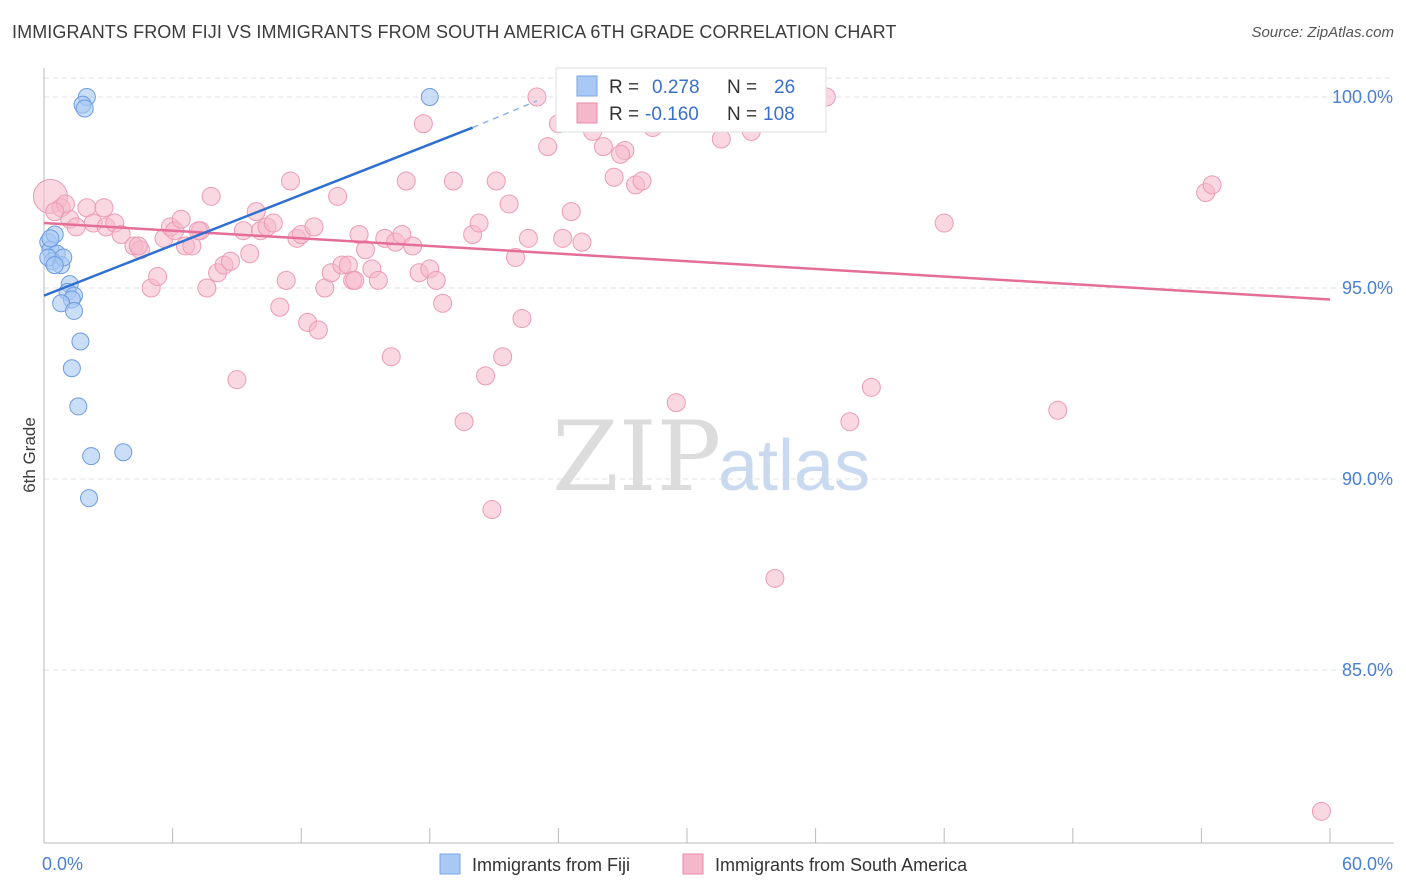  What do you see at coordinates (841, 865) in the screenshot?
I see `bottom-legend-label-sa: Immigrants from South America` at bounding box center [841, 865].